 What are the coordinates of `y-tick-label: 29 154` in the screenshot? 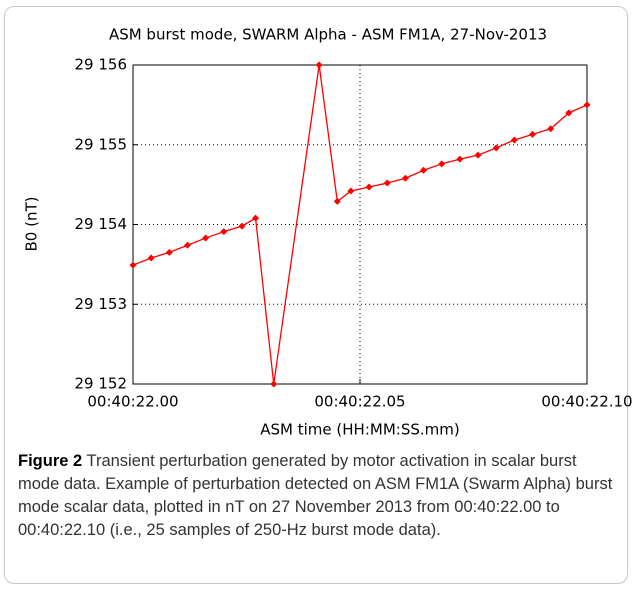 It's located at (101, 224).